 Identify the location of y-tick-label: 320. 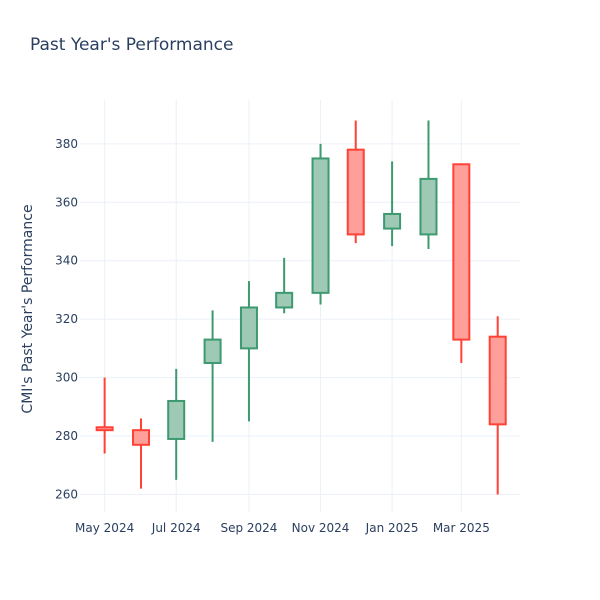
(66, 319).